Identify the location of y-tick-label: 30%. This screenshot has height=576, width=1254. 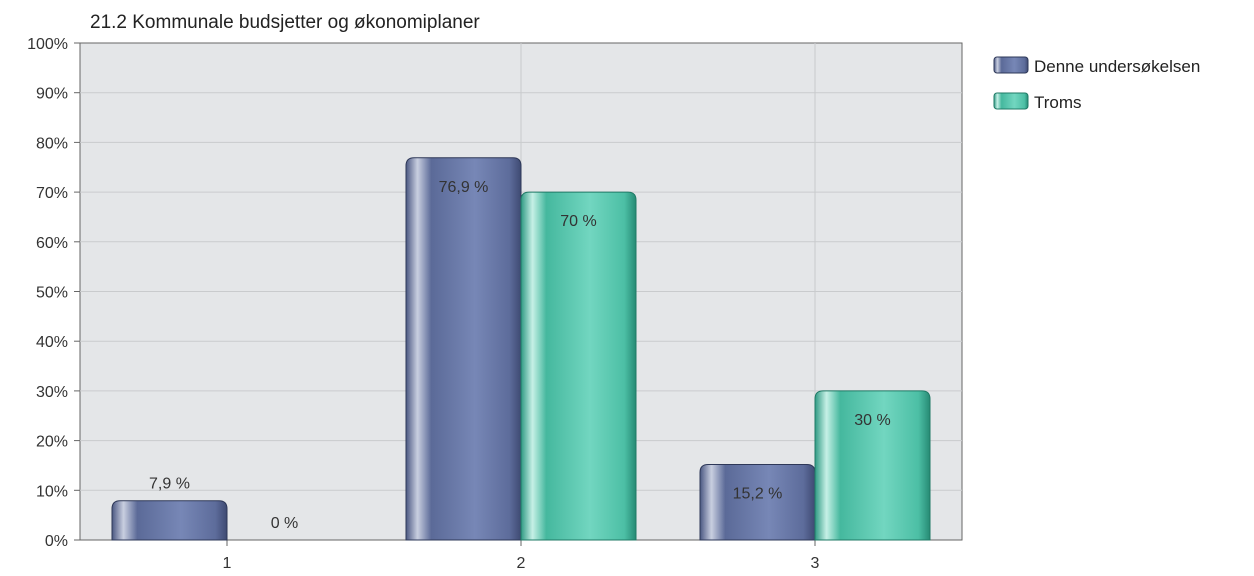
(52, 392).